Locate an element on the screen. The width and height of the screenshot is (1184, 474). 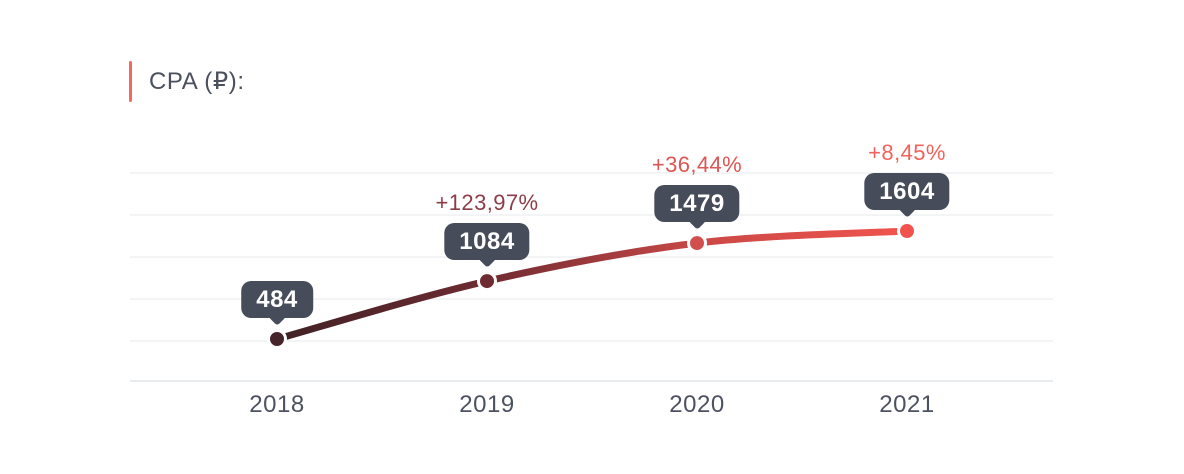
value-badge: 1604 is located at coordinates (907, 191).